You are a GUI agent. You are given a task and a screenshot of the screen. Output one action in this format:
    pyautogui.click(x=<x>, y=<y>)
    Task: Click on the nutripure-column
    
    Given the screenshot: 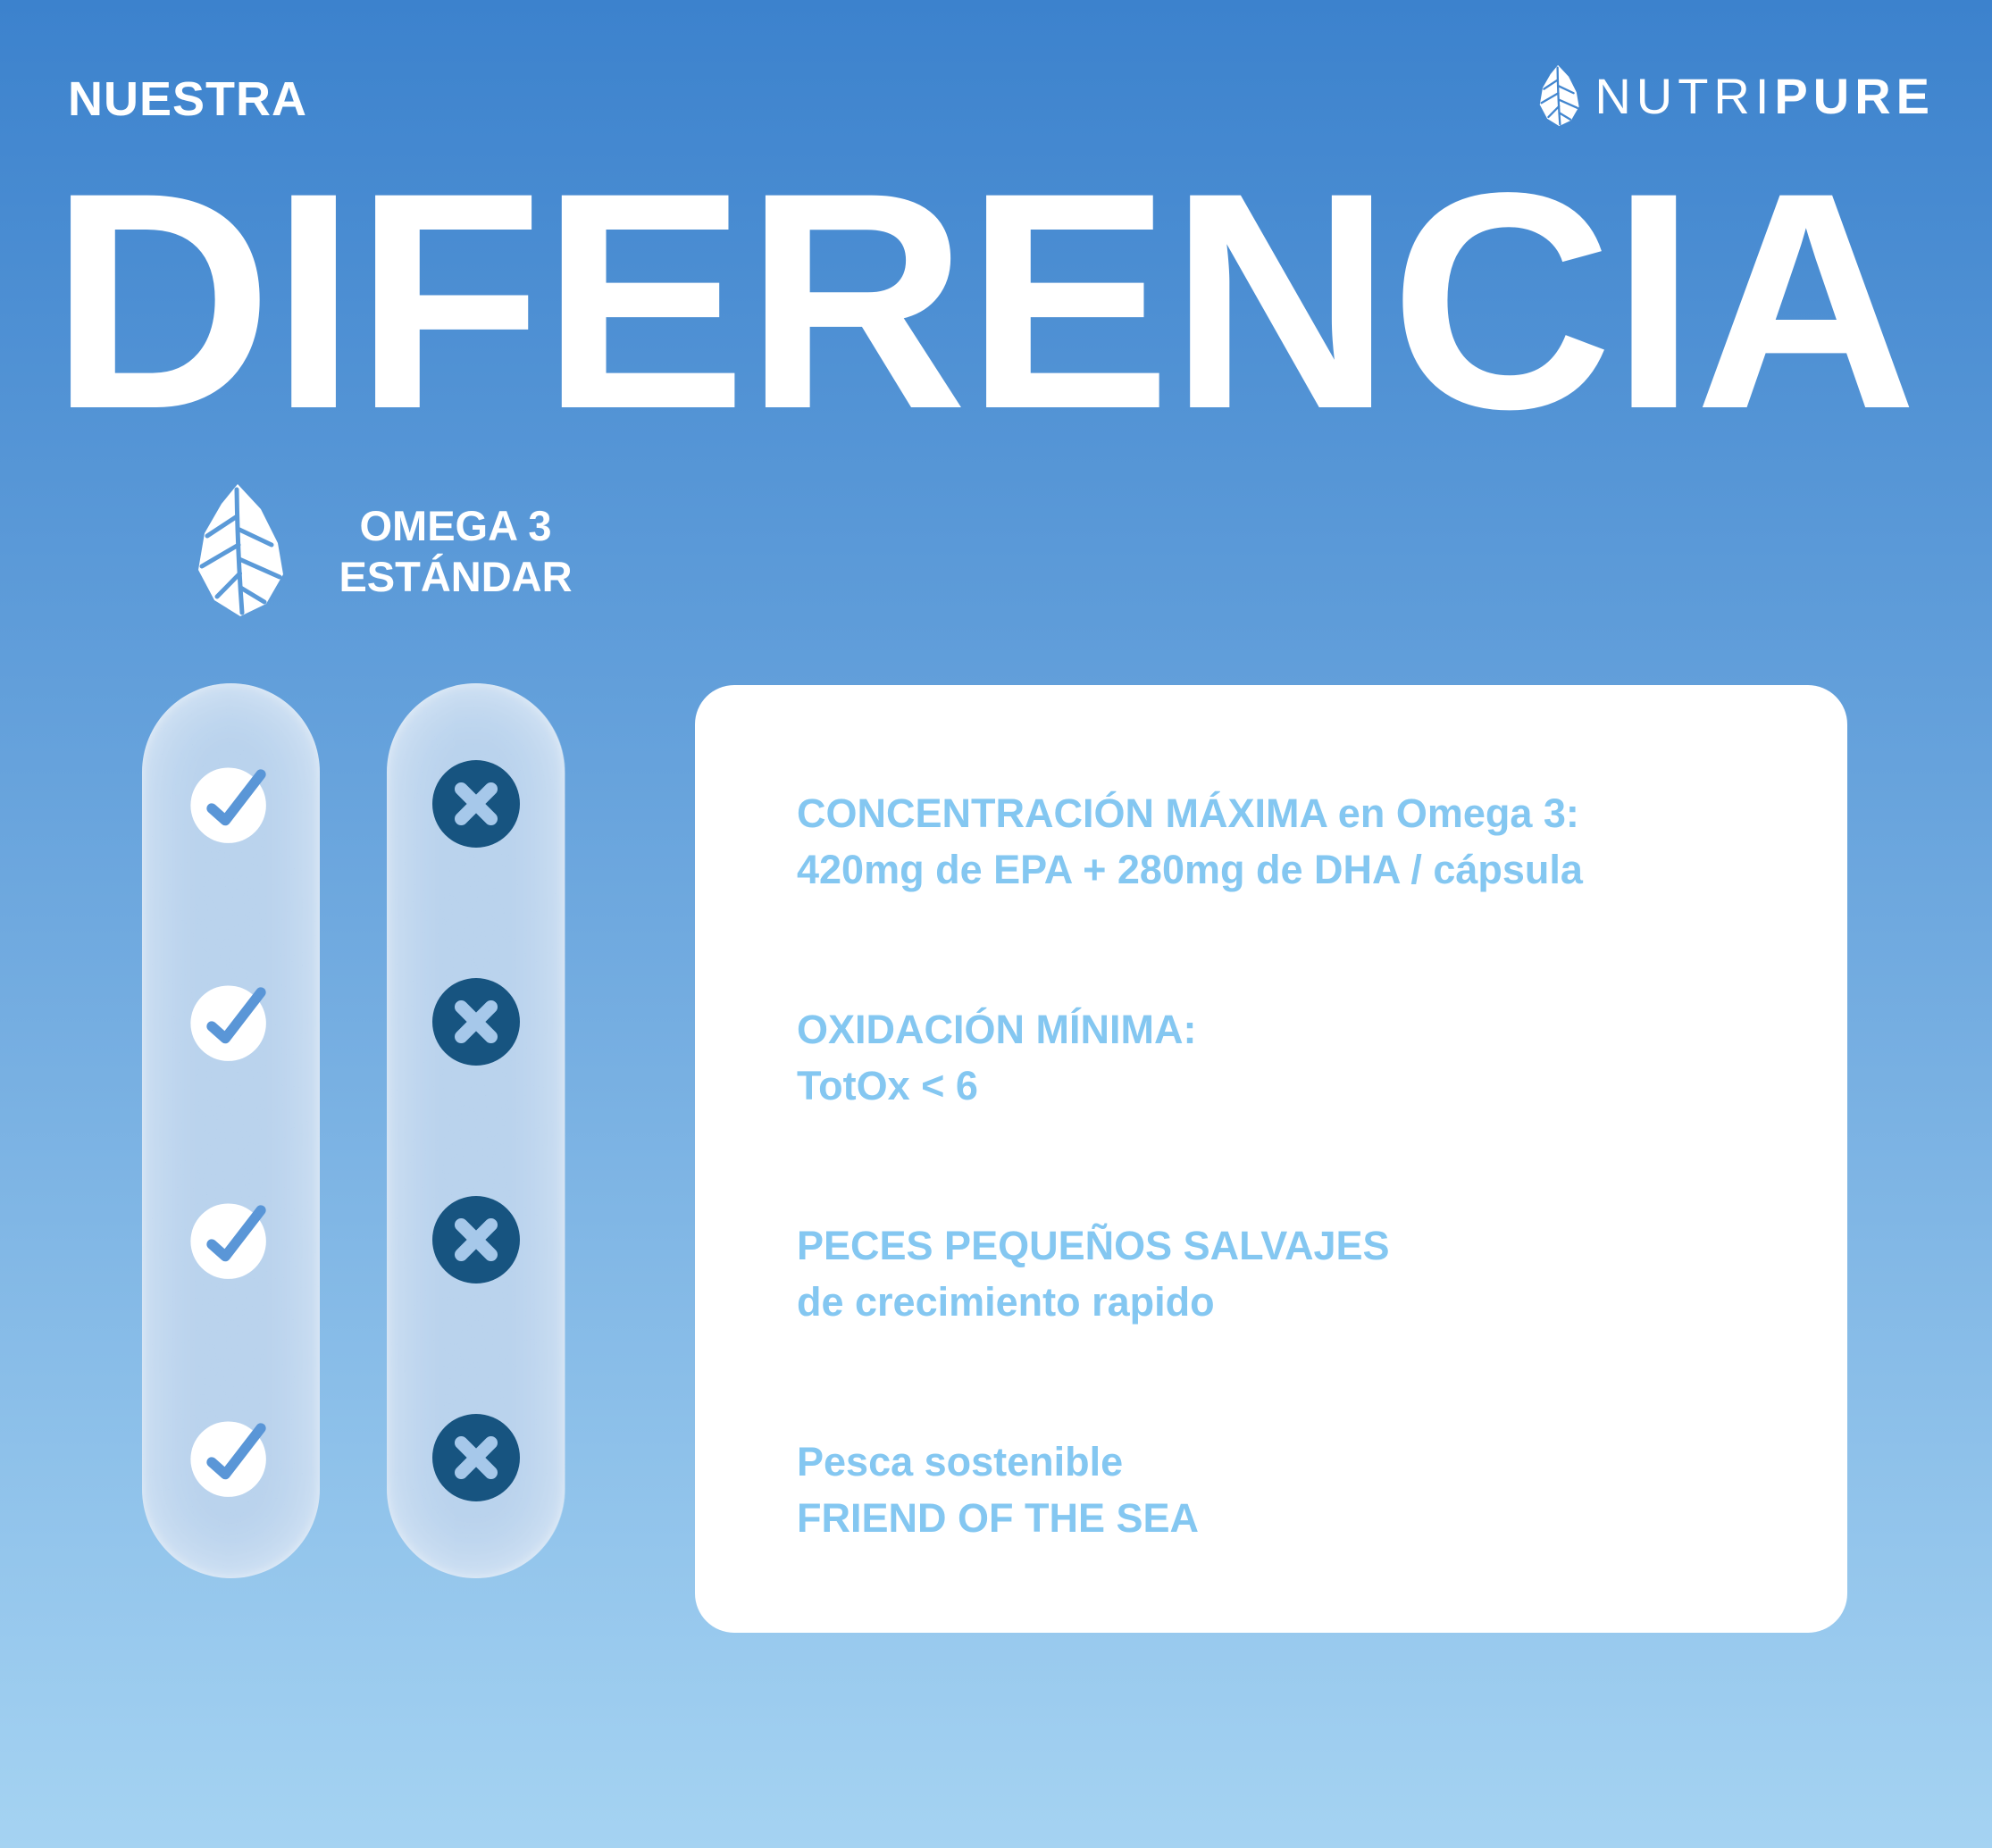 What is the action you would take?
    pyautogui.click(x=231, y=1131)
    